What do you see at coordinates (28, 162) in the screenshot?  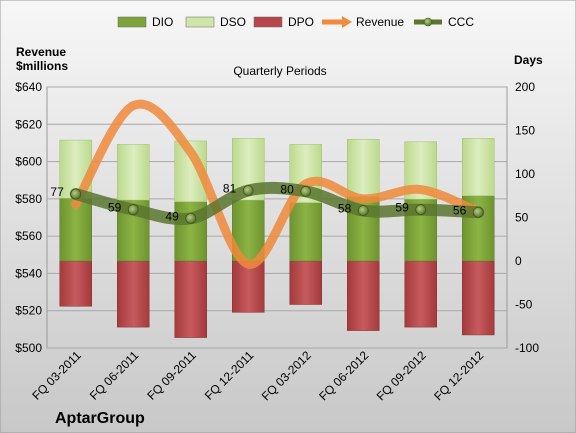 I see `left-tick-label: $600` at bounding box center [28, 162].